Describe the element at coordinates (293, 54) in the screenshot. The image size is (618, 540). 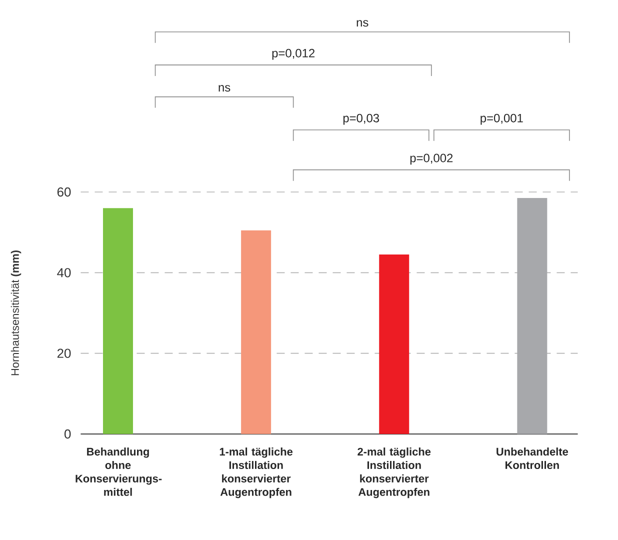
I see `text: p=0,012` at that location.